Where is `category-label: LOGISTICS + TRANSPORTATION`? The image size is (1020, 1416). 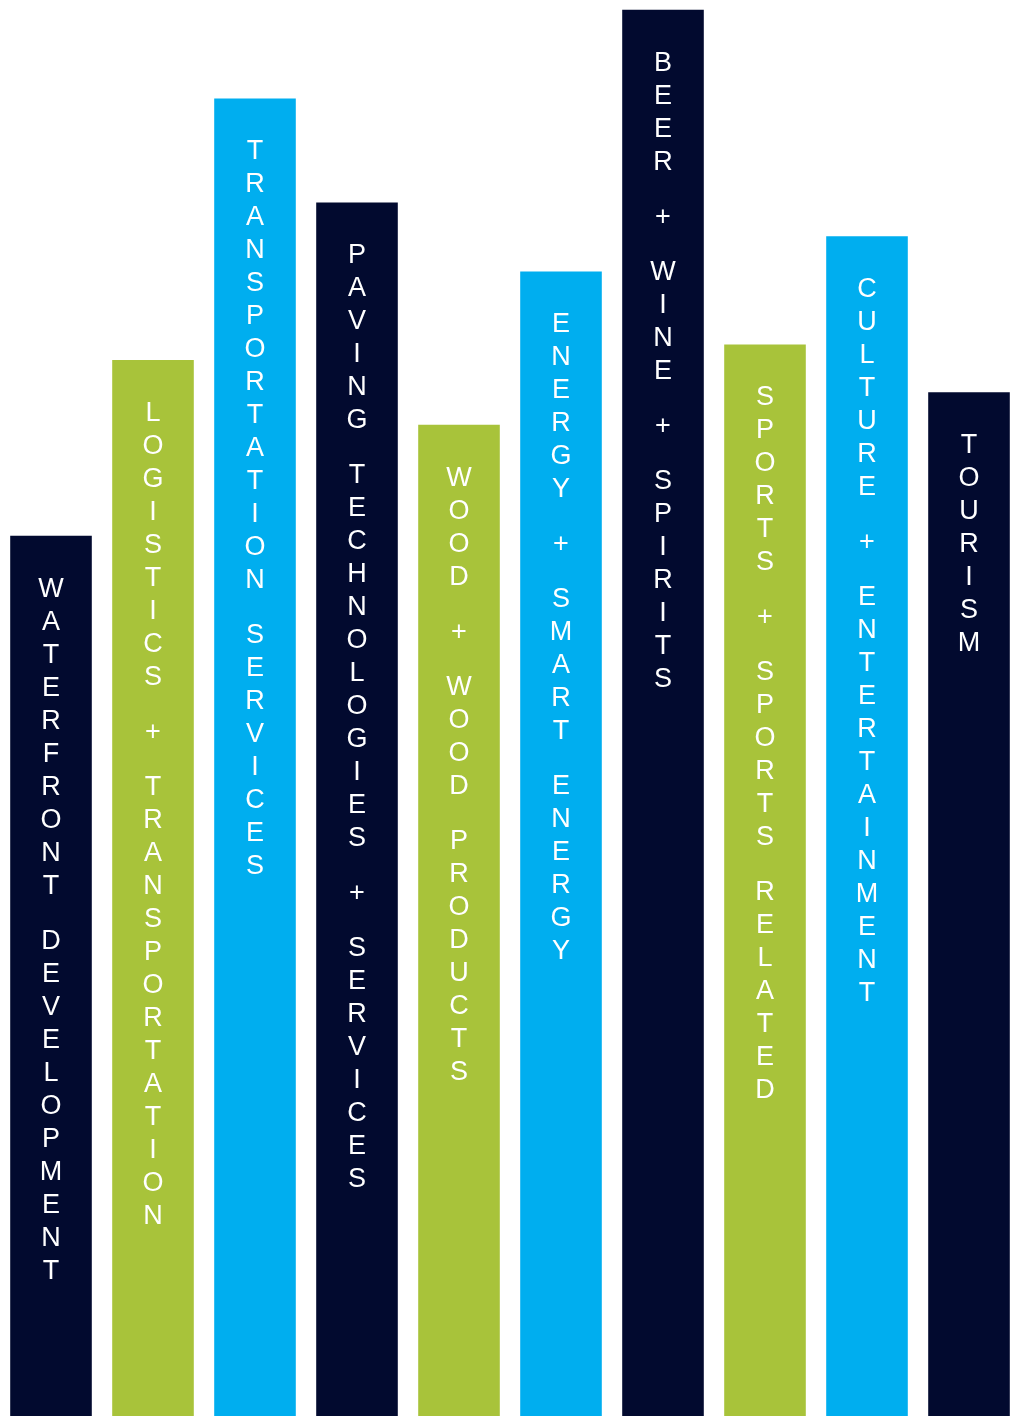
category-label: LOGISTICS + TRANSPORTATION is located at coordinates (153, 813).